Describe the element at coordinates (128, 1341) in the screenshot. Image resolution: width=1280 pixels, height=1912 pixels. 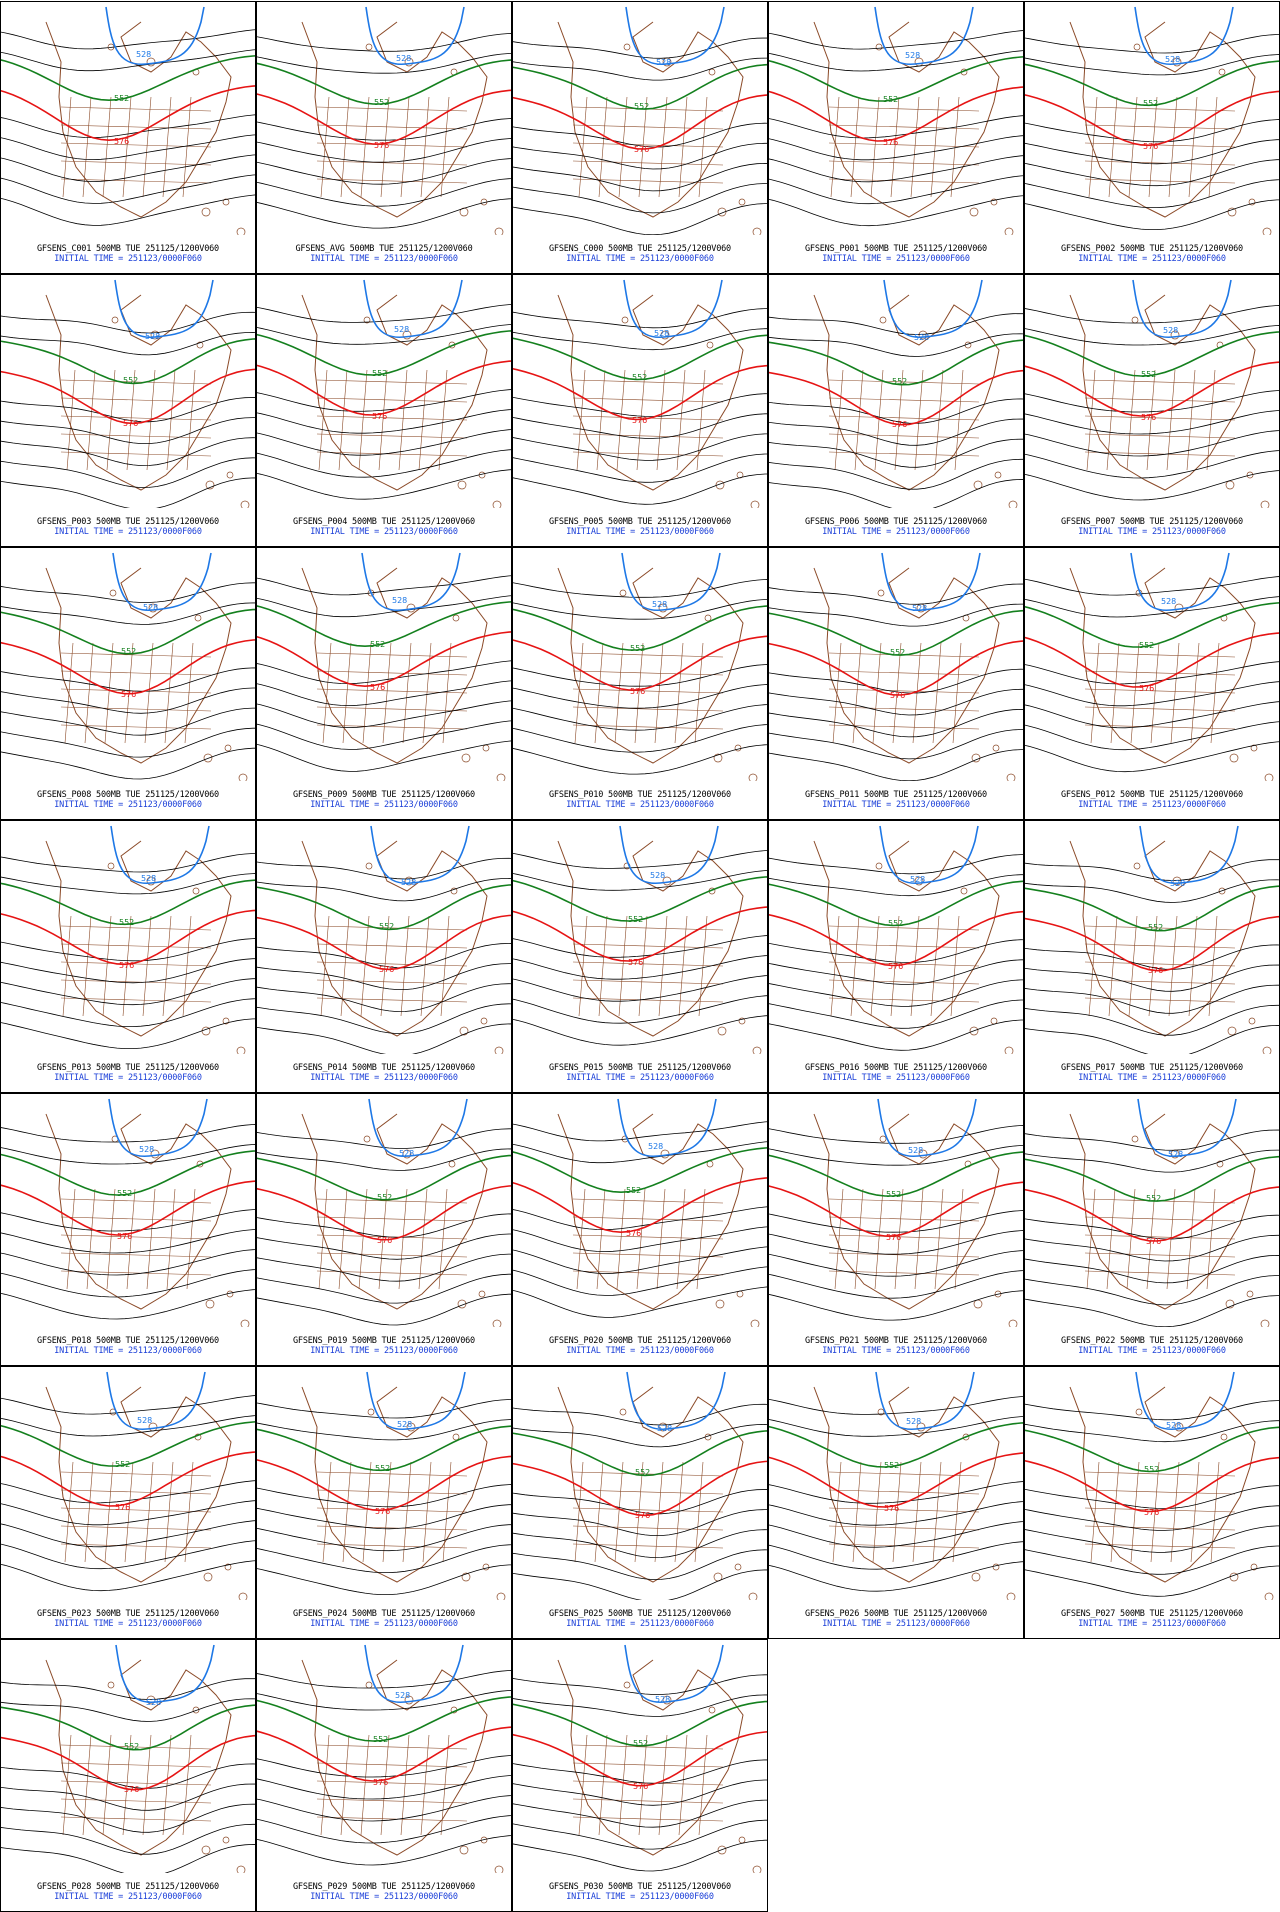
I see `panel-title: GFSENS_P018 500MB TUE 251125/1200V060` at that location.